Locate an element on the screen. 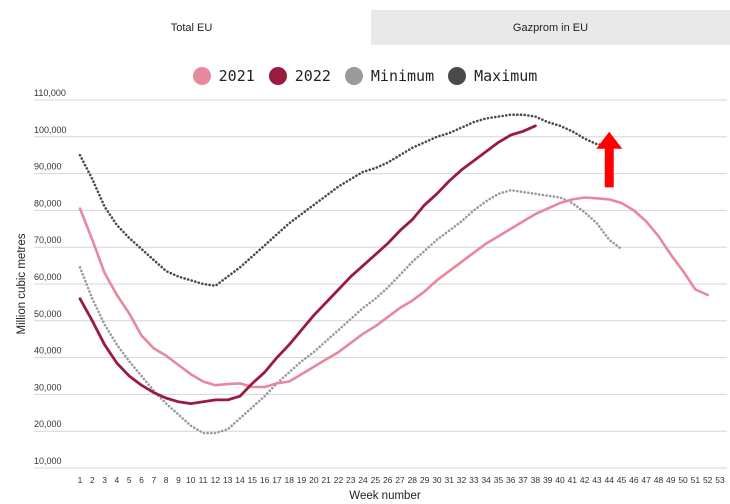 The image size is (730, 504). x-tick-label: 32 is located at coordinates (462, 480).